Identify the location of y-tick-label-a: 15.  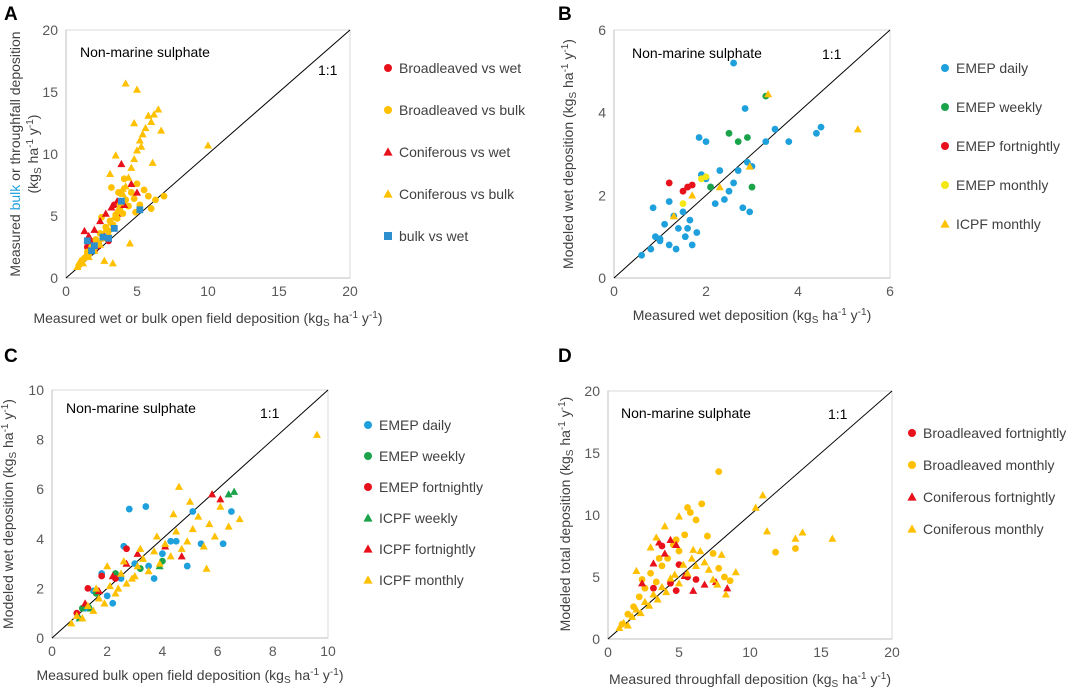
(50, 92).